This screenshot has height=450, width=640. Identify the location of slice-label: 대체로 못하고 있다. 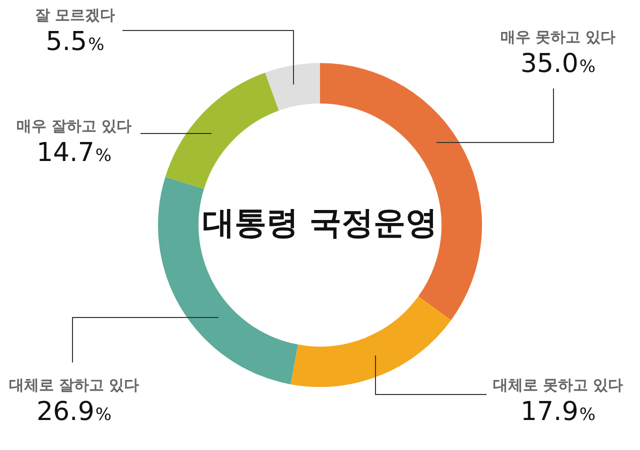
(558, 385).